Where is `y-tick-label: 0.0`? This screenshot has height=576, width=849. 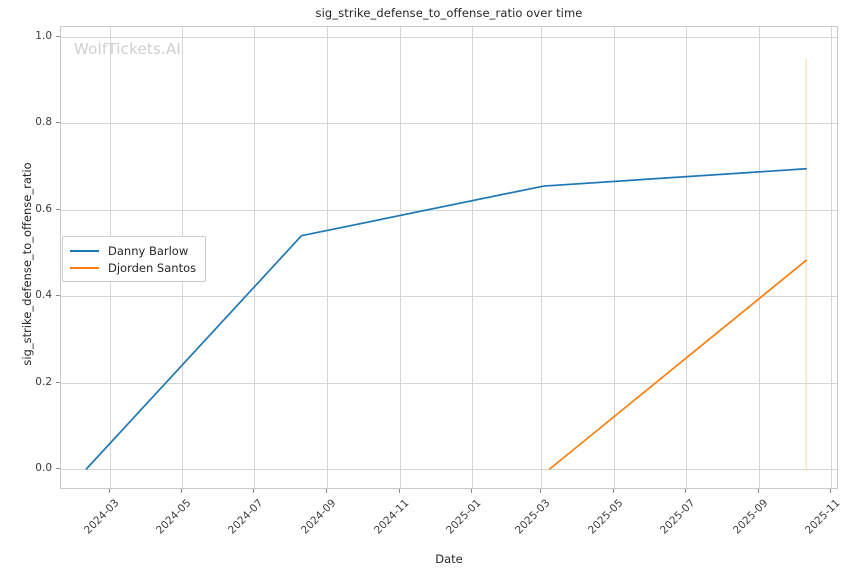
y-tick-label: 0.0 is located at coordinates (43, 468).